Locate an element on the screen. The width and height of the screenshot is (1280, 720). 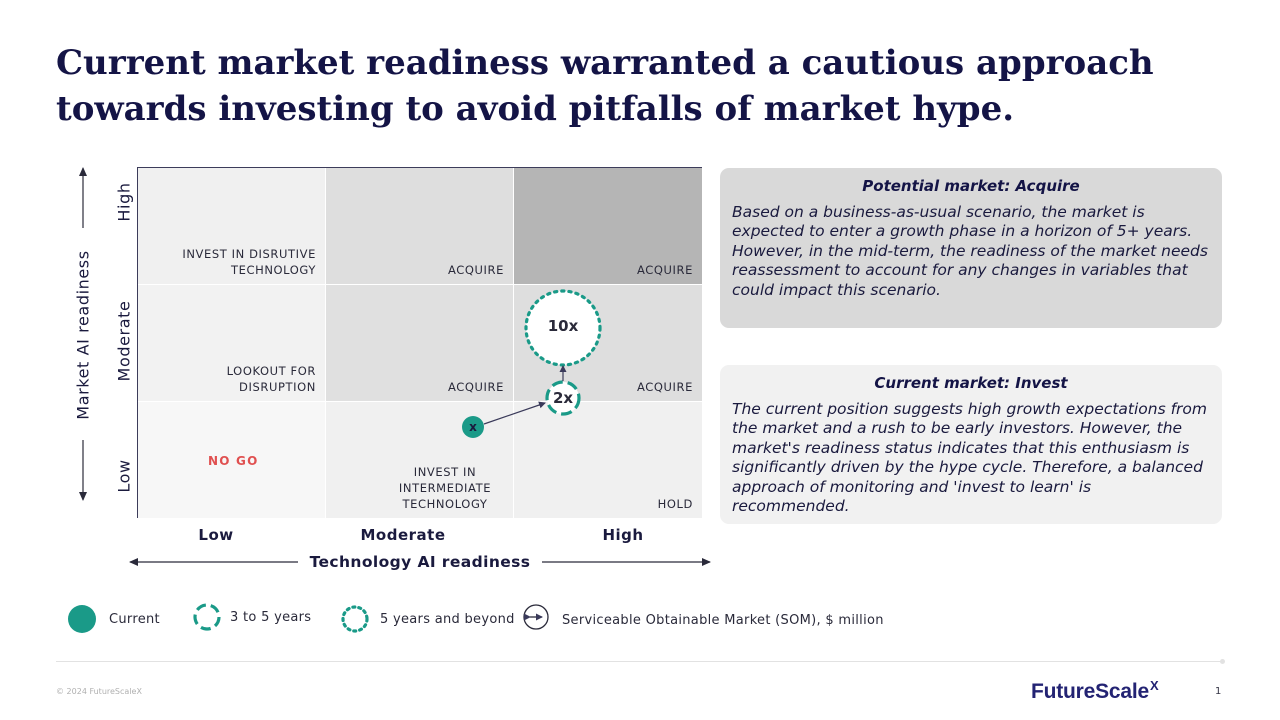
footer-divider-dot is located at coordinates (1222, 661).